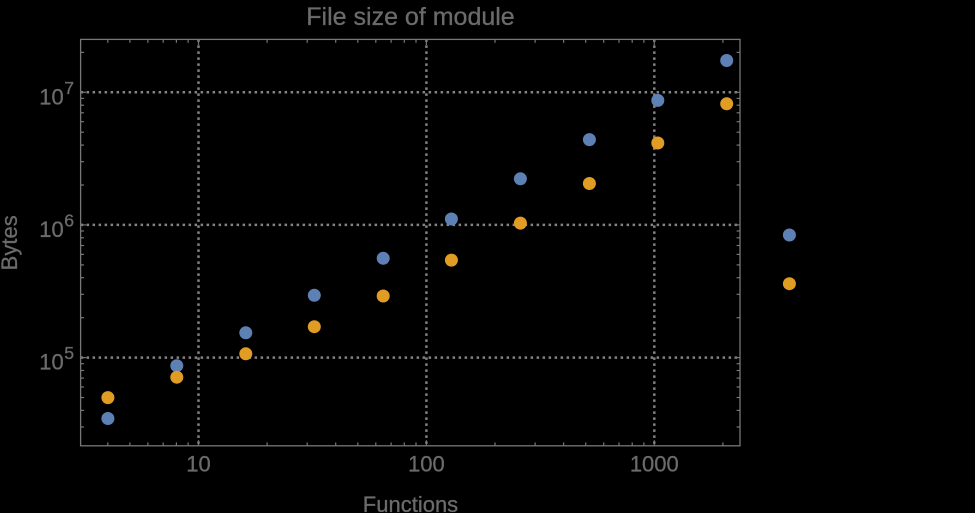 This screenshot has height=513, width=975. I want to click on svg-text: 1000, so click(654, 463).